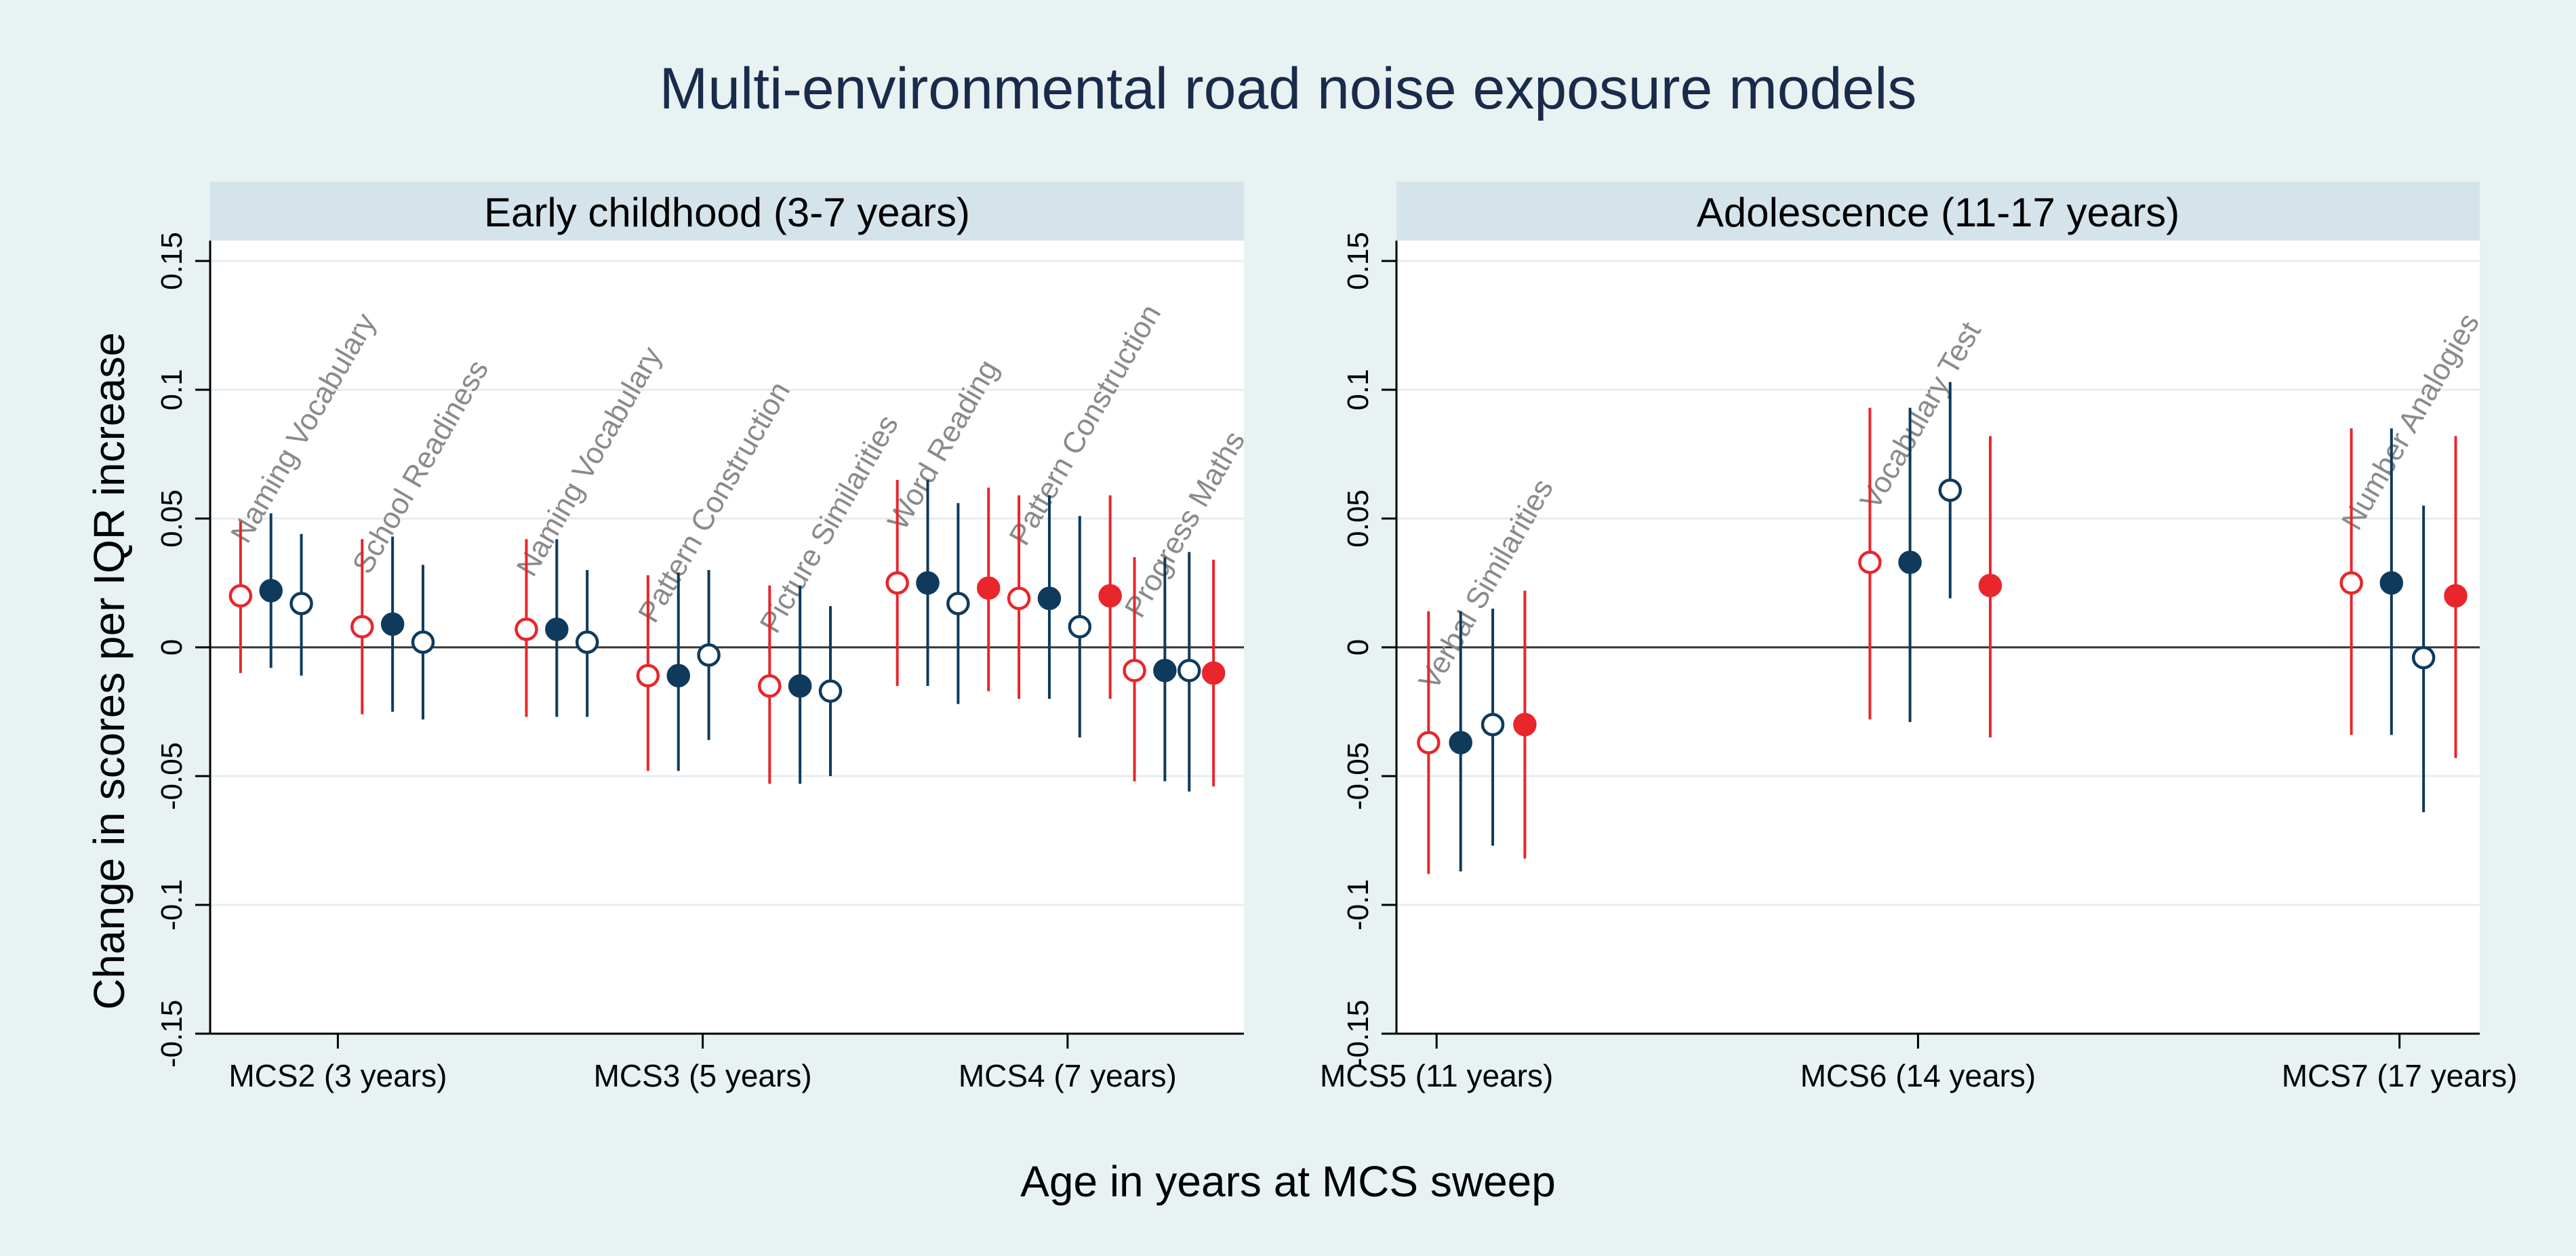 The image size is (2576, 1256). I want to click on x-tick-label: MCS2 (3 years), so click(337, 1075).